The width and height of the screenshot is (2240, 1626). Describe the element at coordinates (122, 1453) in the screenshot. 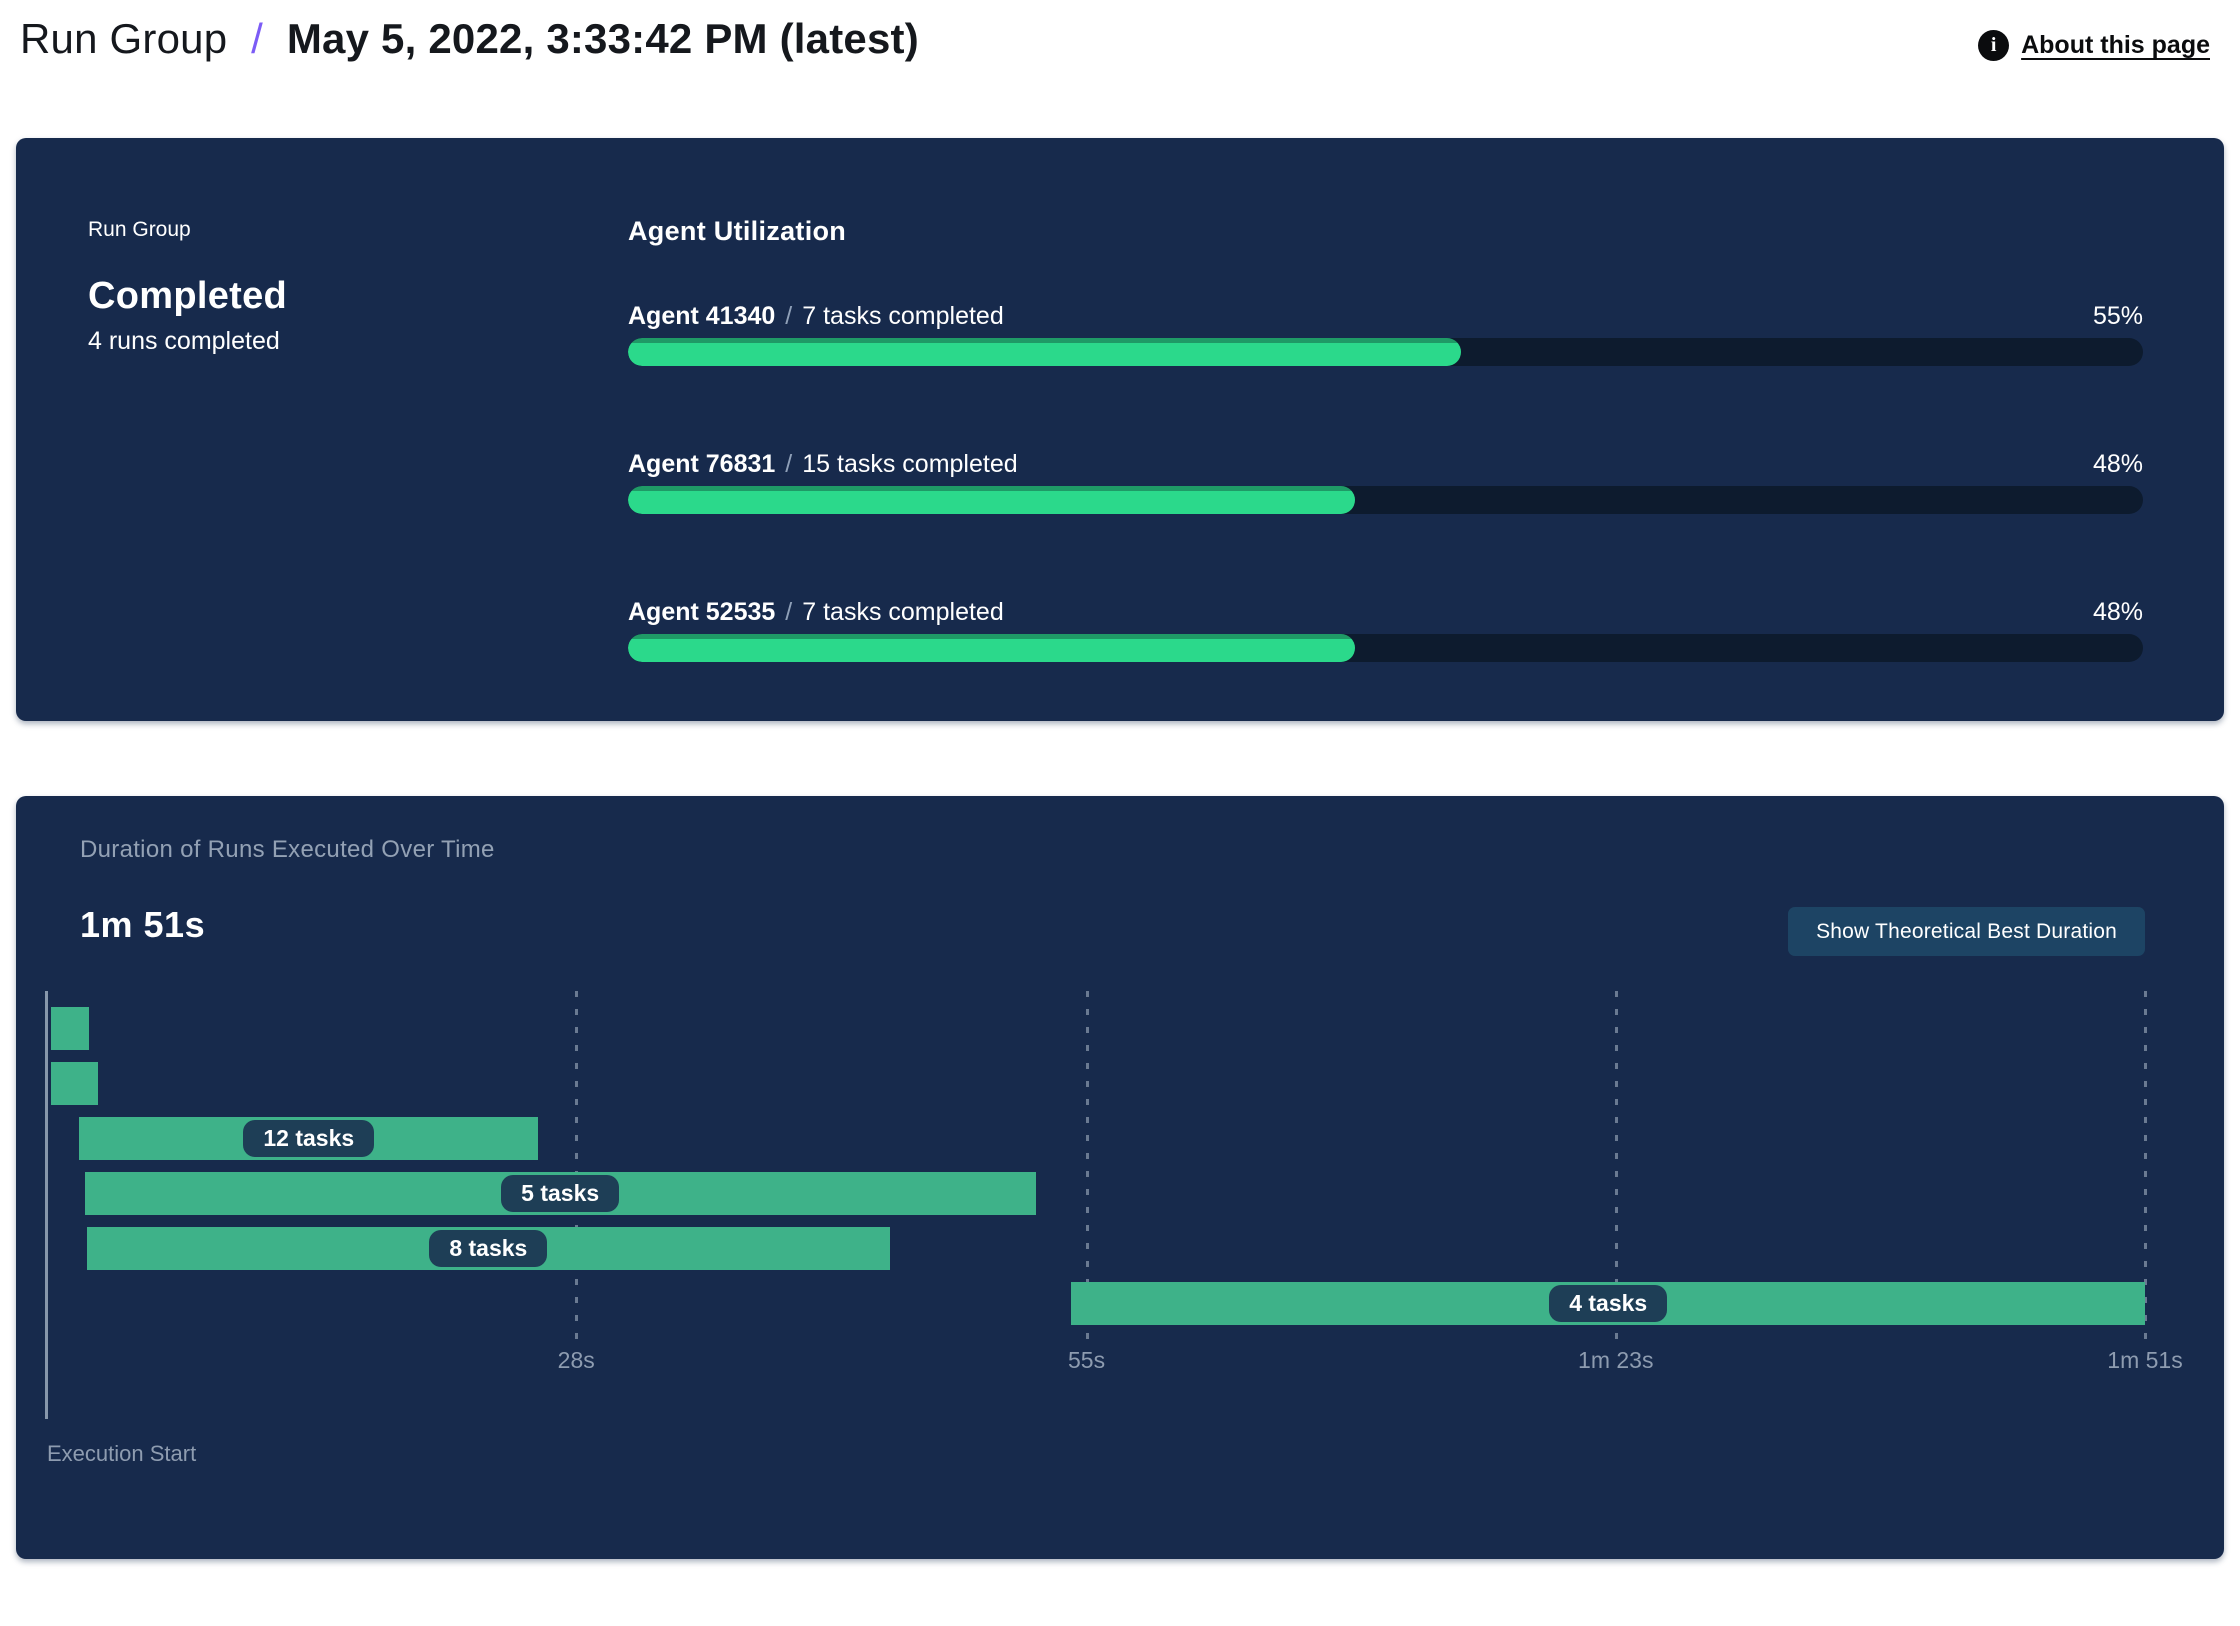

I see `x-axis-label: Execution Start` at that location.